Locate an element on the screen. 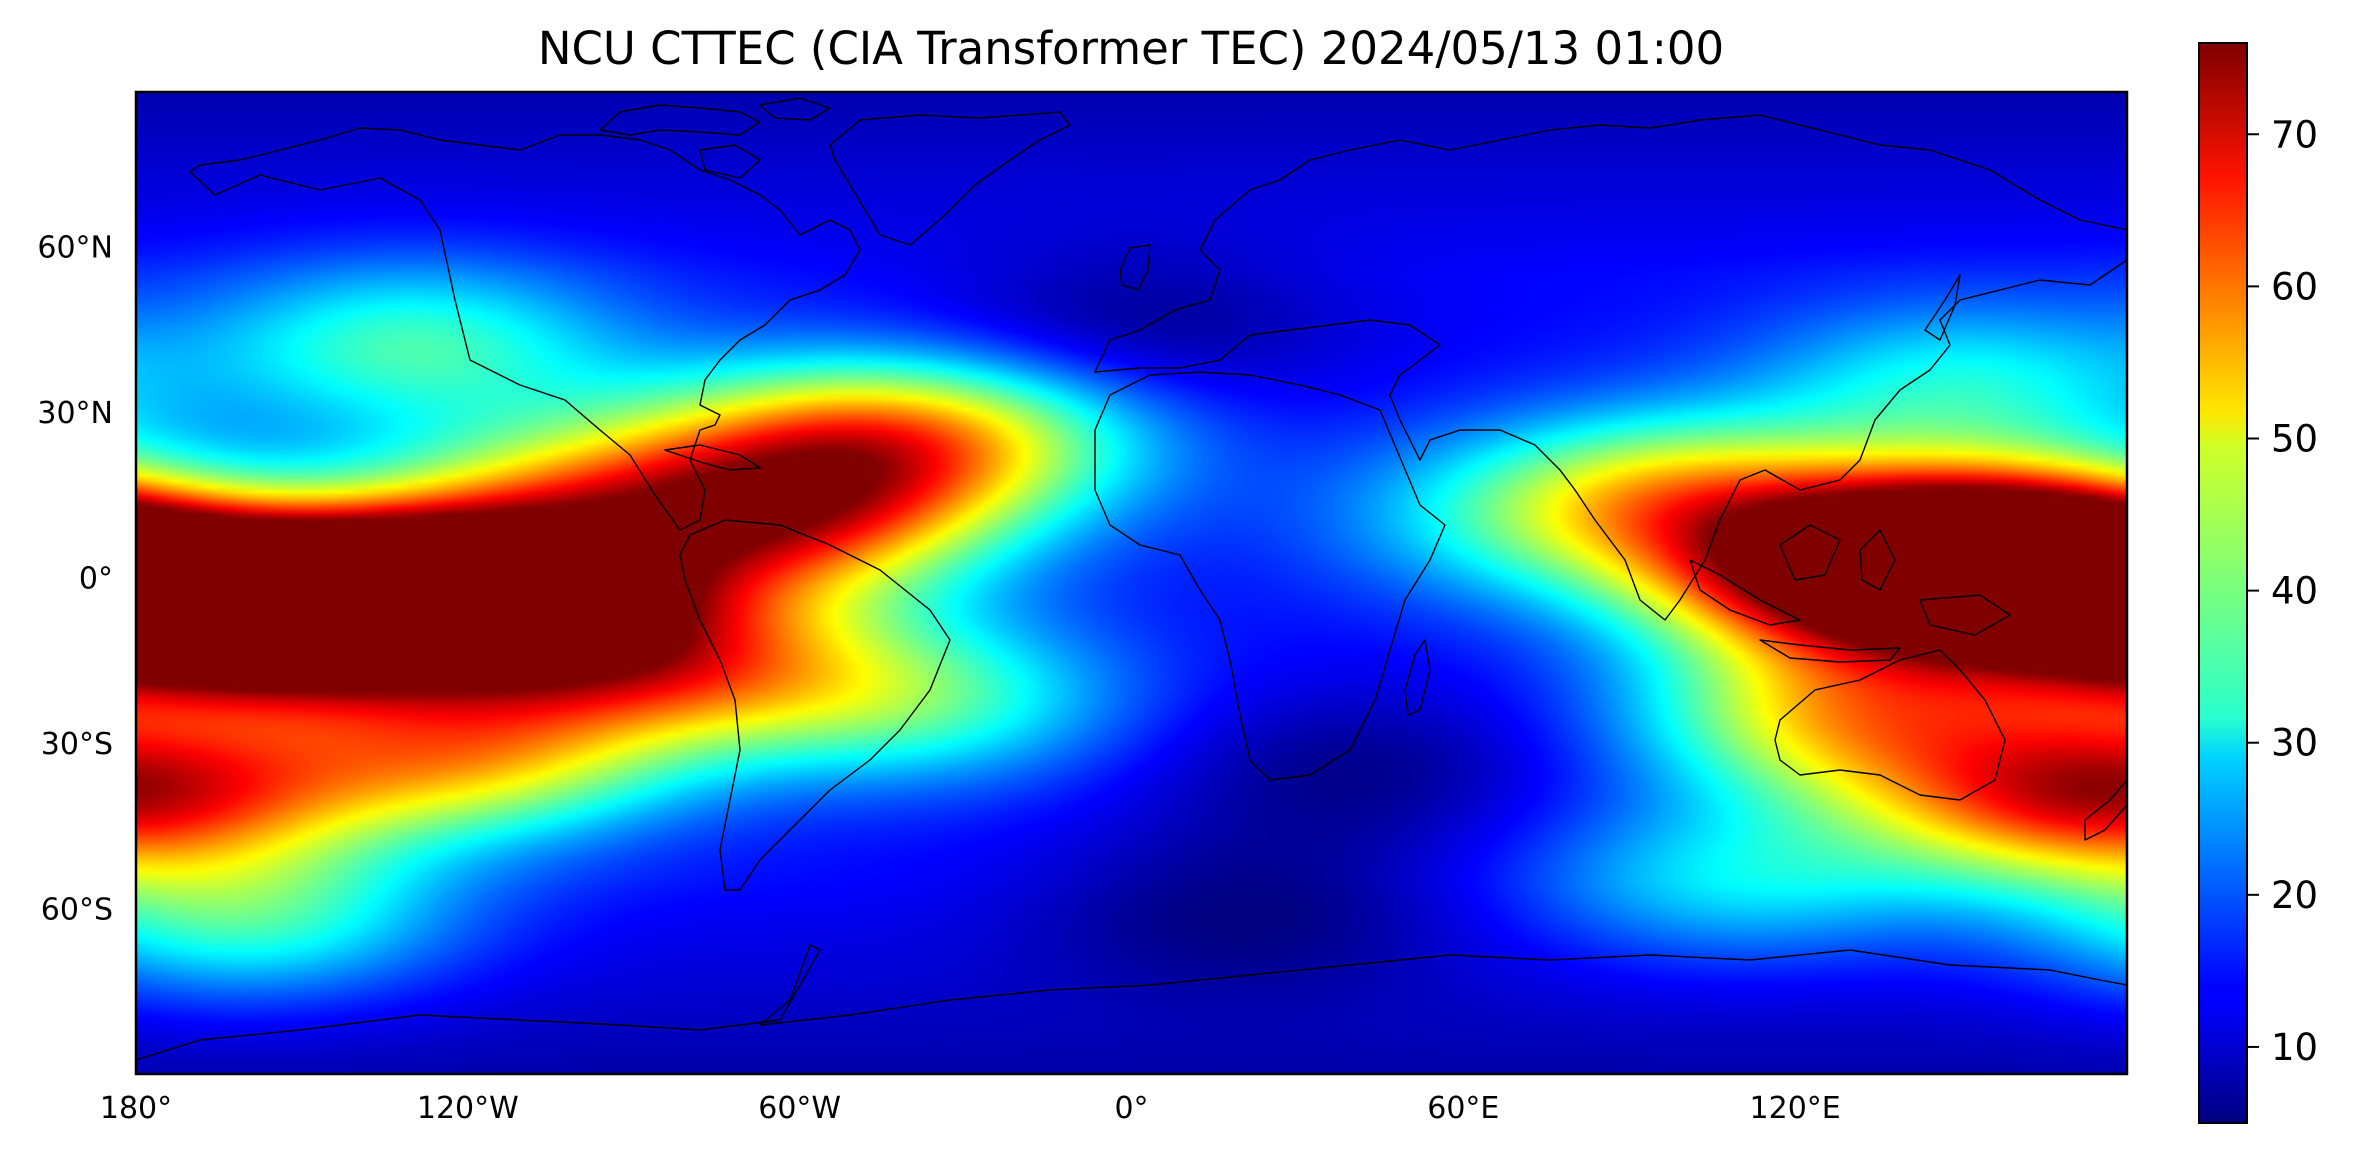 The width and height of the screenshot is (2359, 1158). lat-tick-label: 30°S is located at coordinates (77, 744).